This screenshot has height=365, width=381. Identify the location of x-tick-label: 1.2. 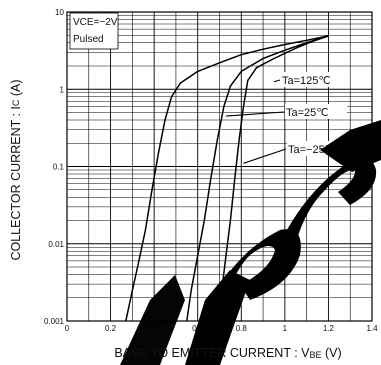
(329, 328).